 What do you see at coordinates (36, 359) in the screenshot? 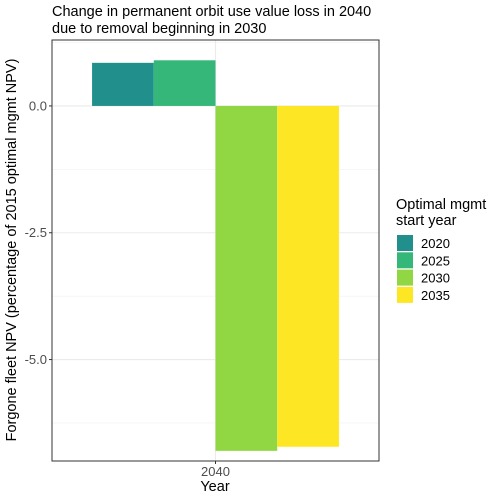
I see `y-tick-label: -5.0` at bounding box center [36, 359].